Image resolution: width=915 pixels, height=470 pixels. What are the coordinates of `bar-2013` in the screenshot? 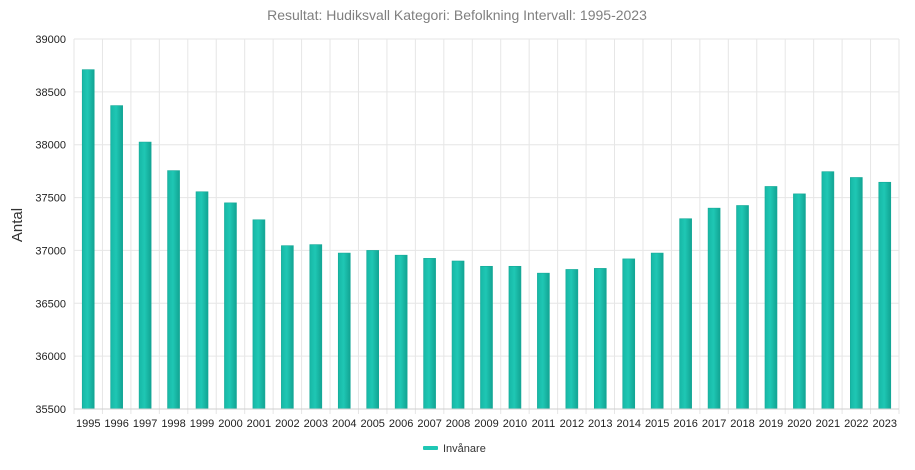 It's located at (600, 339).